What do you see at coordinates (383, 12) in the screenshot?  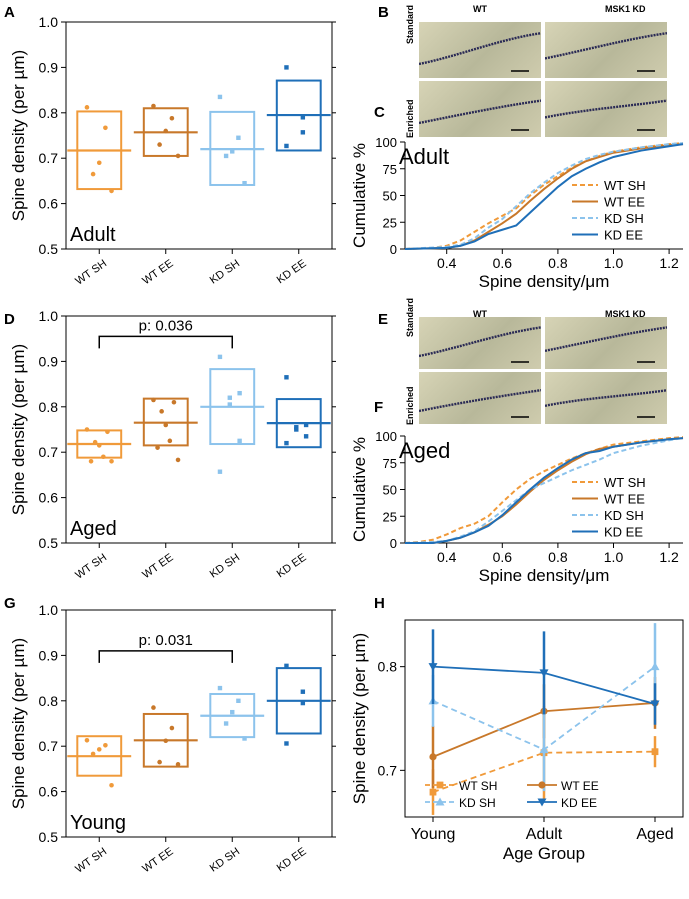 I see `panel-label-B: B` at bounding box center [383, 12].